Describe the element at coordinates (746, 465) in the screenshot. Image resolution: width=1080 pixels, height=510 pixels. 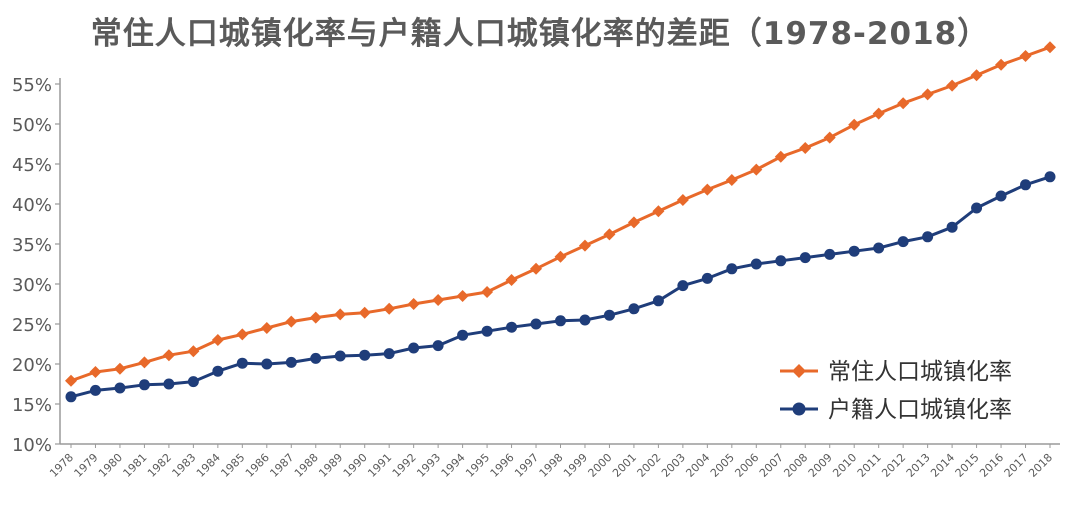
I see `x-tick-label: 2006` at that location.